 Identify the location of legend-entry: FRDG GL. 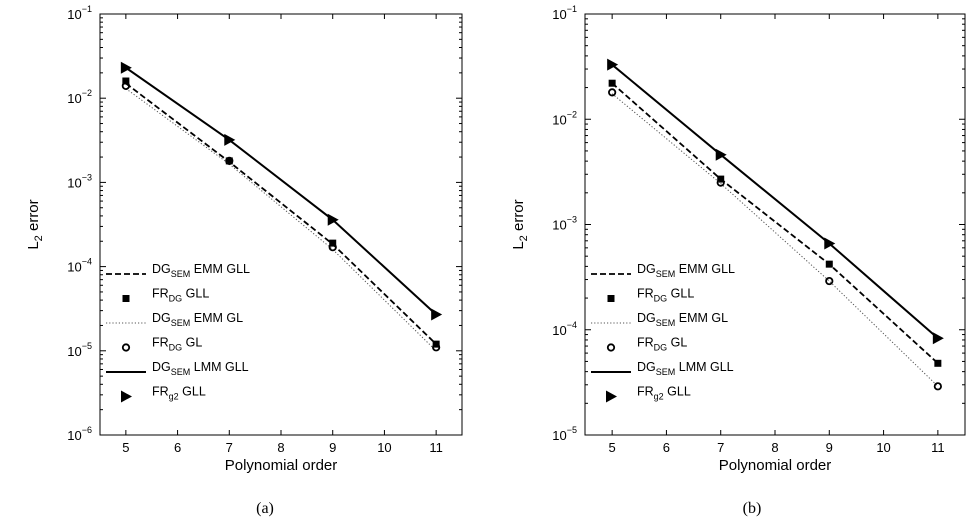
(177, 344).